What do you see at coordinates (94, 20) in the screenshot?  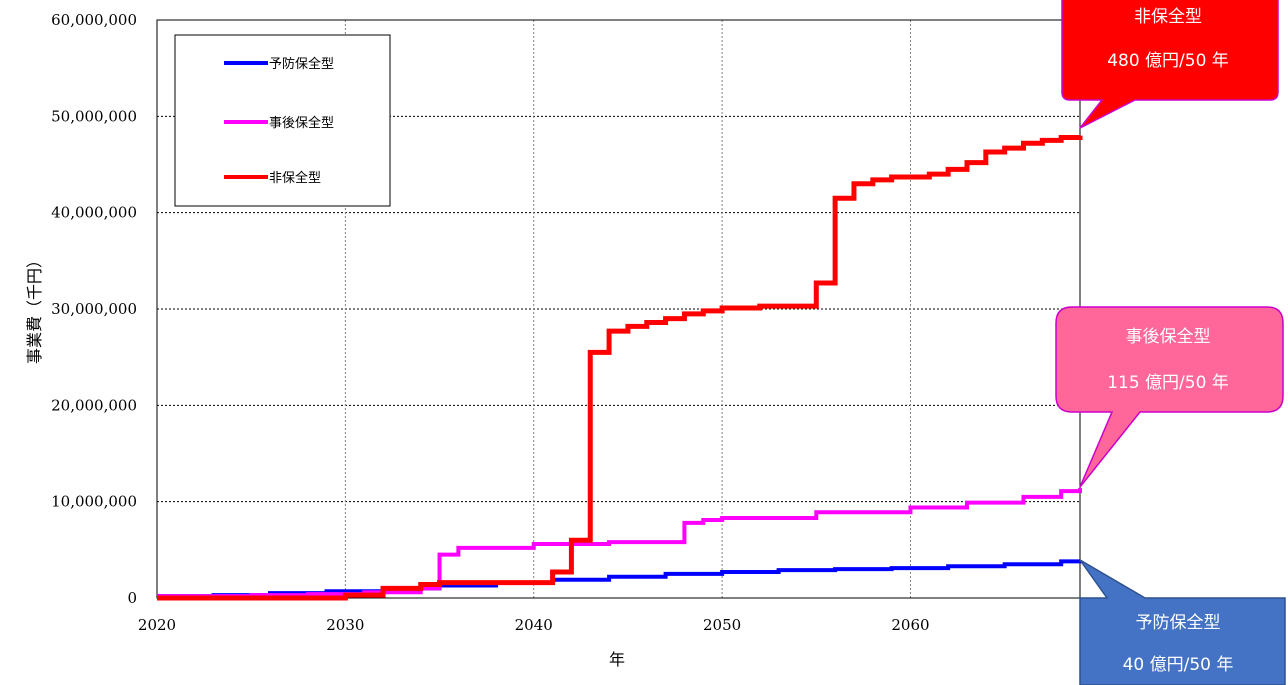 I see `y-tick-label: 60,000,000` at bounding box center [94, 20].